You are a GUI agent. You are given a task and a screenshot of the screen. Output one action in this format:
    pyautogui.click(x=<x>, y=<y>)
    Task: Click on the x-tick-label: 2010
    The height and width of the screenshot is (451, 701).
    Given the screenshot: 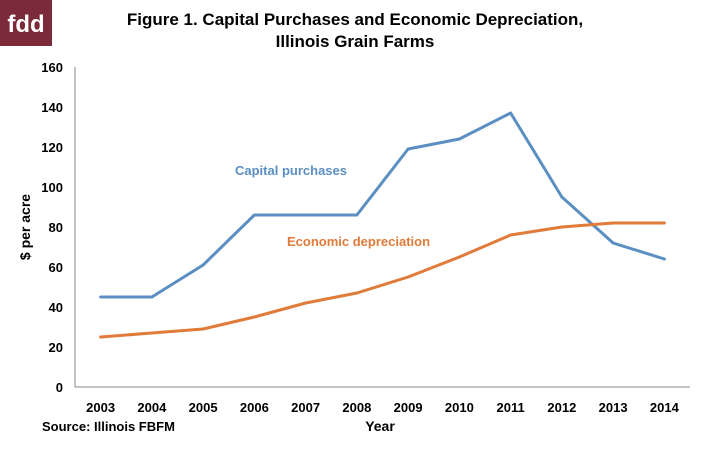 What is the action you would take?
    pyautogui.click(x=459, y=407)
    